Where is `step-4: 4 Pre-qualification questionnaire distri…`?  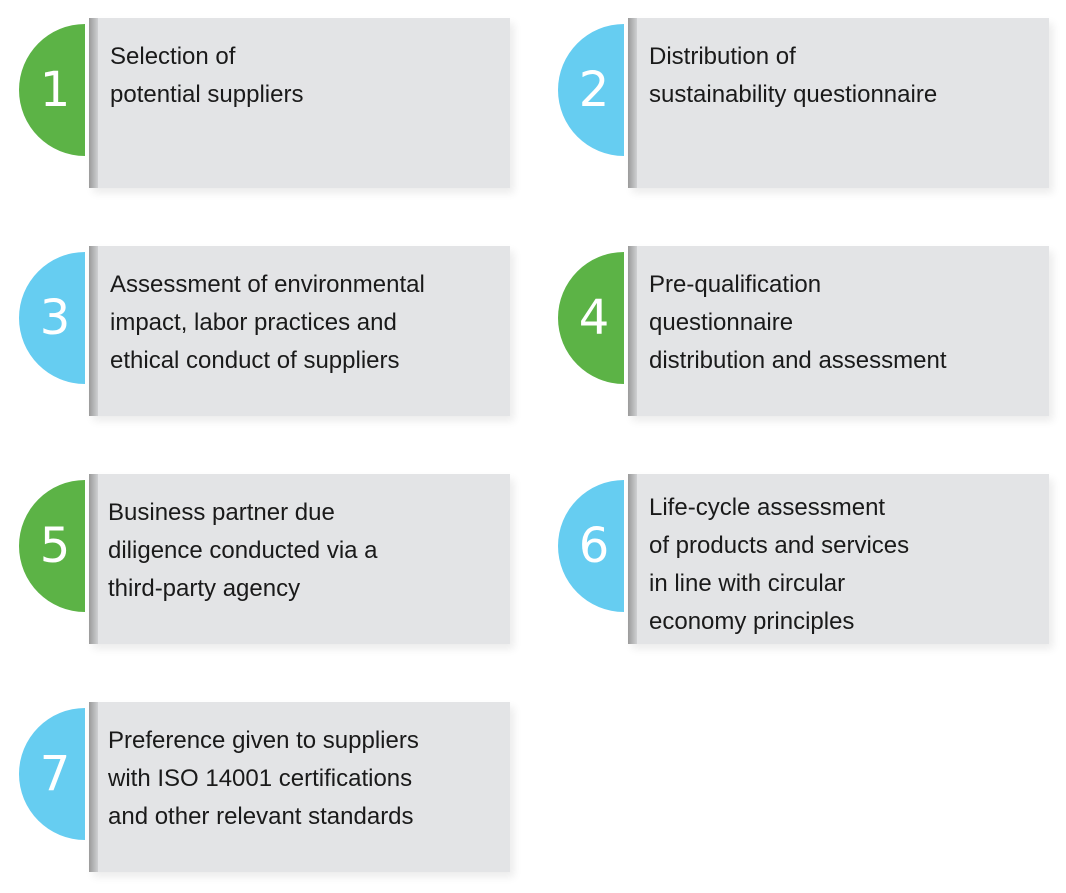 step-4: 4 Pre-qualification questionnaire distri… is located at coordinates (812, 331).